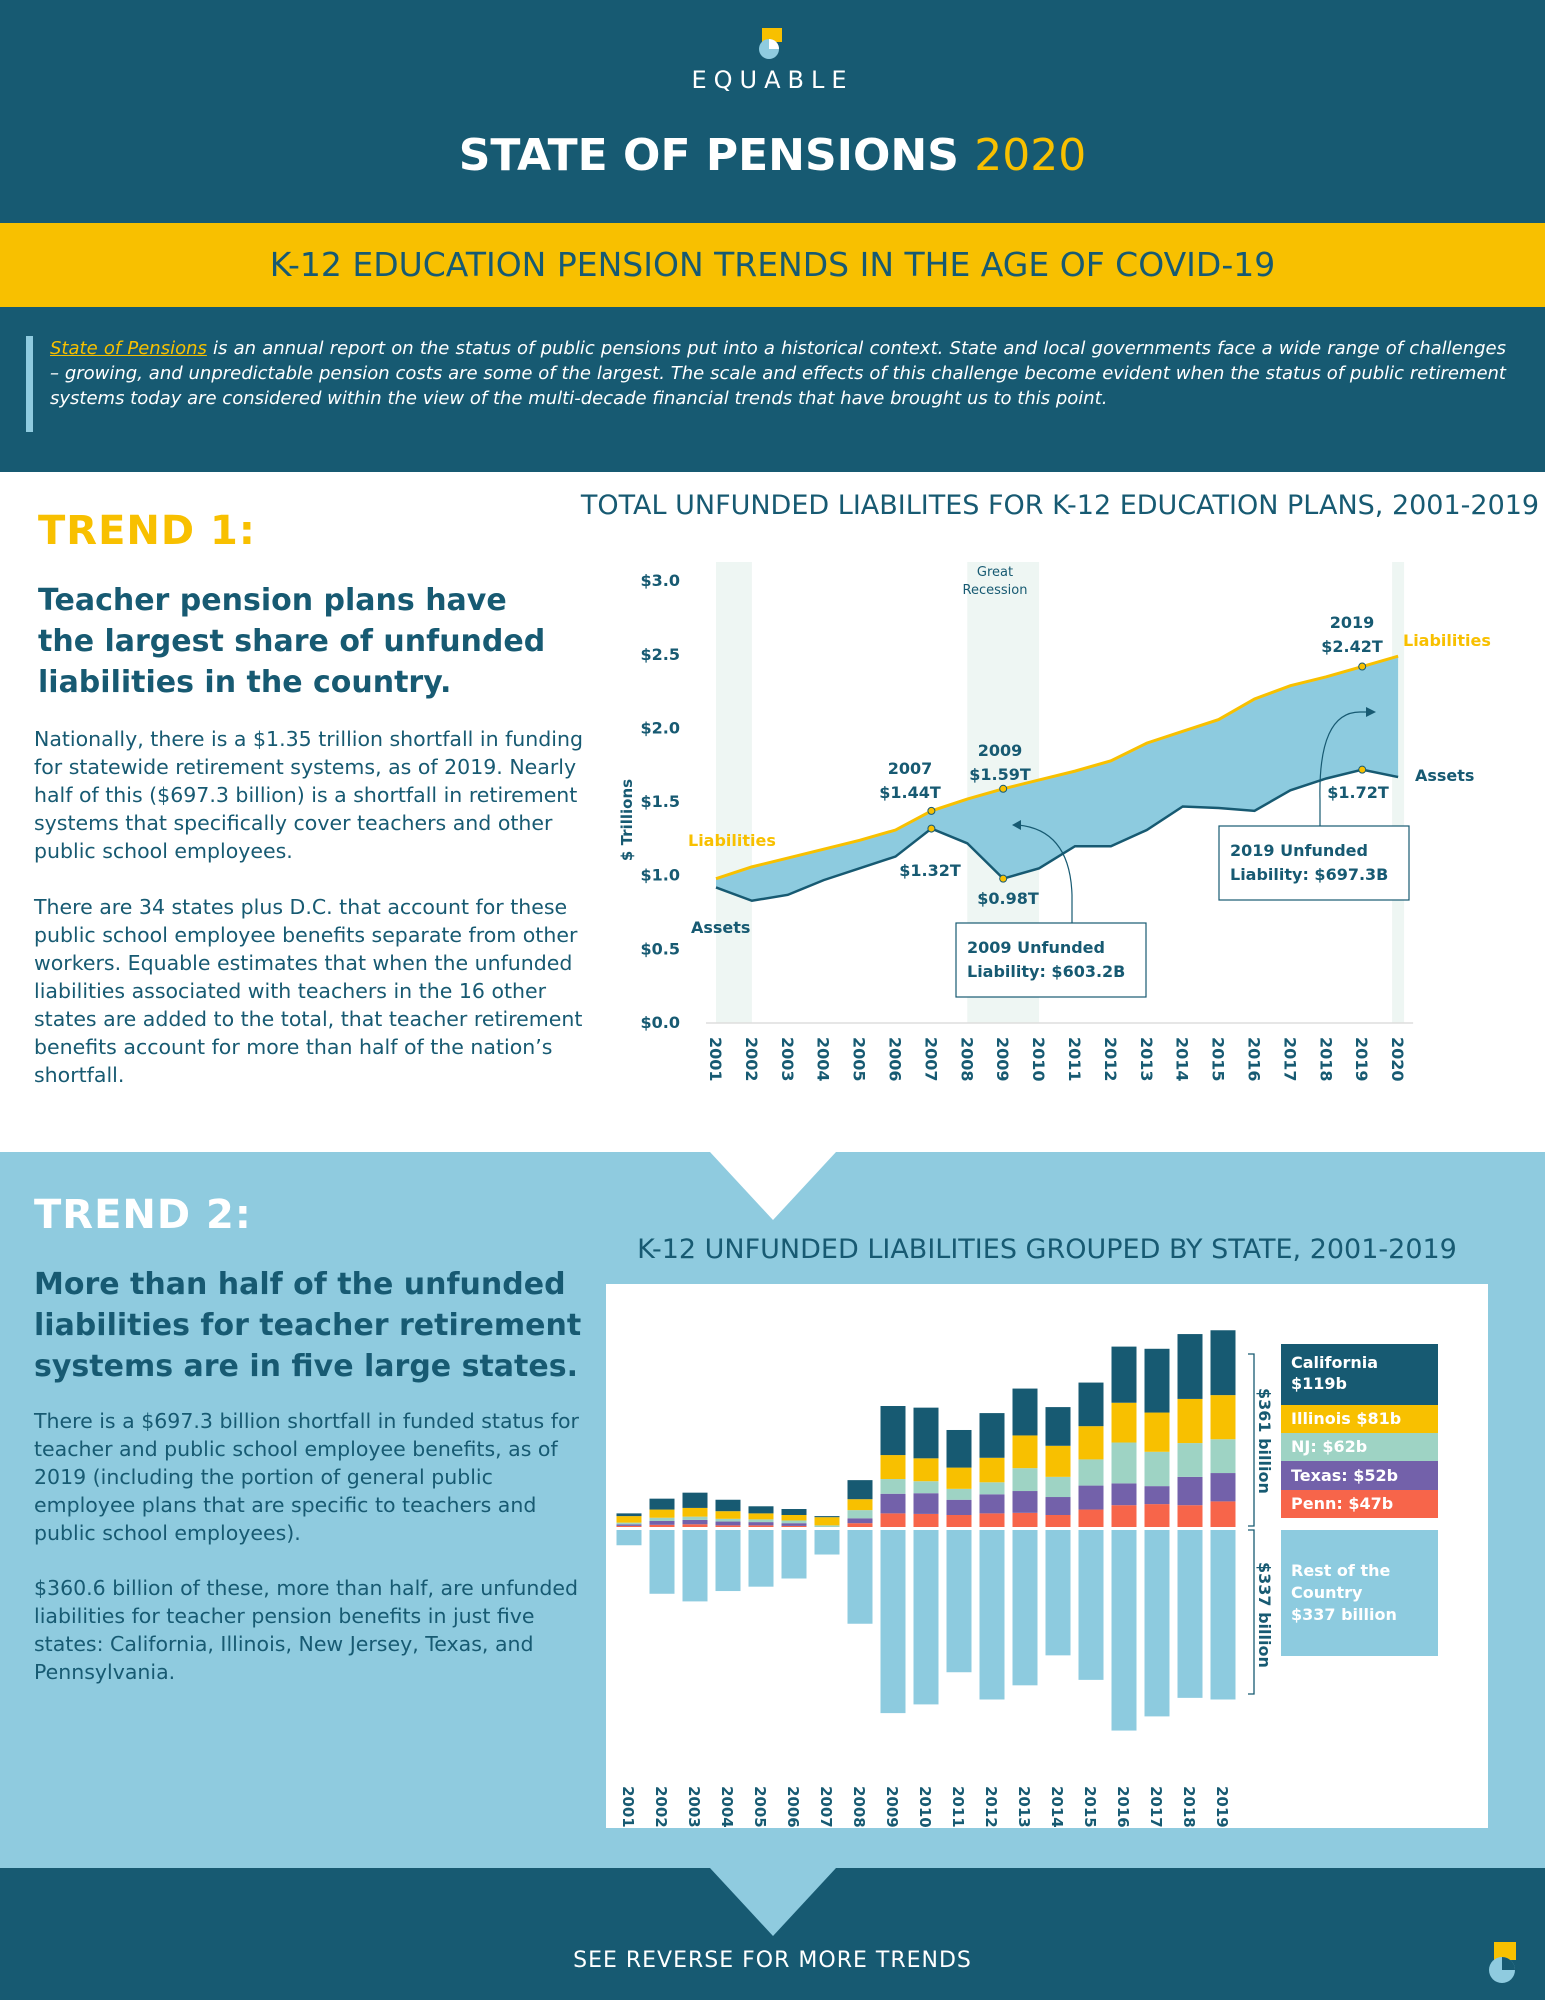 This screenshot has height=2000, width=1545. I want to click on legend-rest-line1: Rest of the, so click(1341, 1570).